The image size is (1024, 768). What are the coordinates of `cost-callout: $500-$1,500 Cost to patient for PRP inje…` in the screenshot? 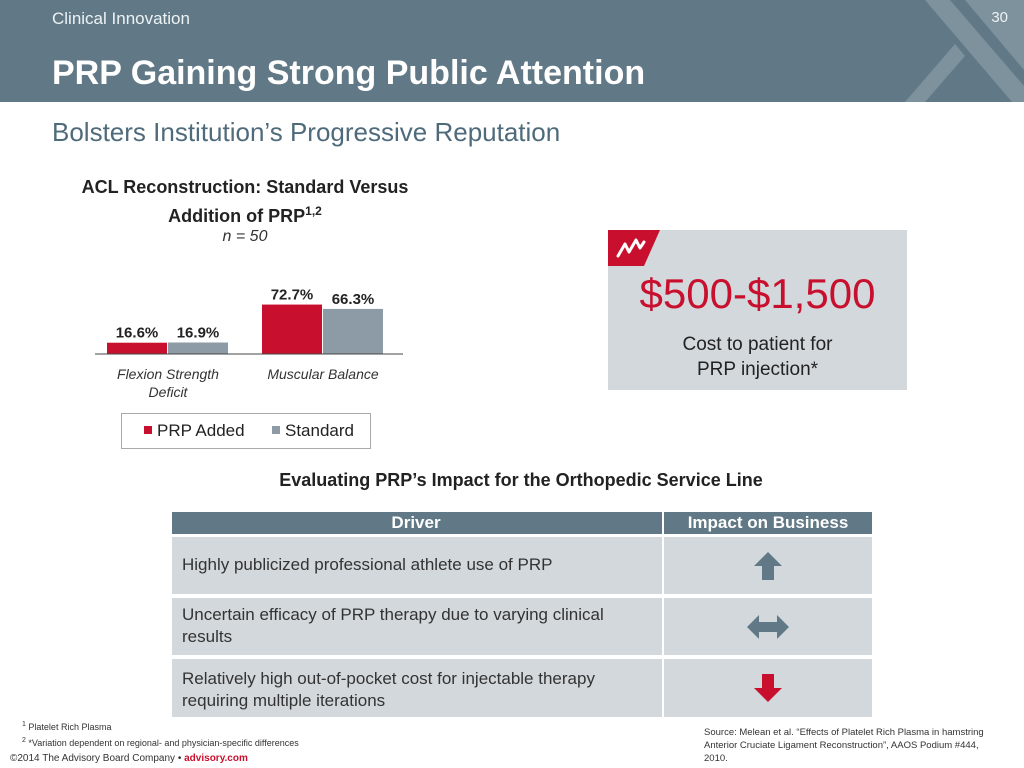 It's located at (757, 310).